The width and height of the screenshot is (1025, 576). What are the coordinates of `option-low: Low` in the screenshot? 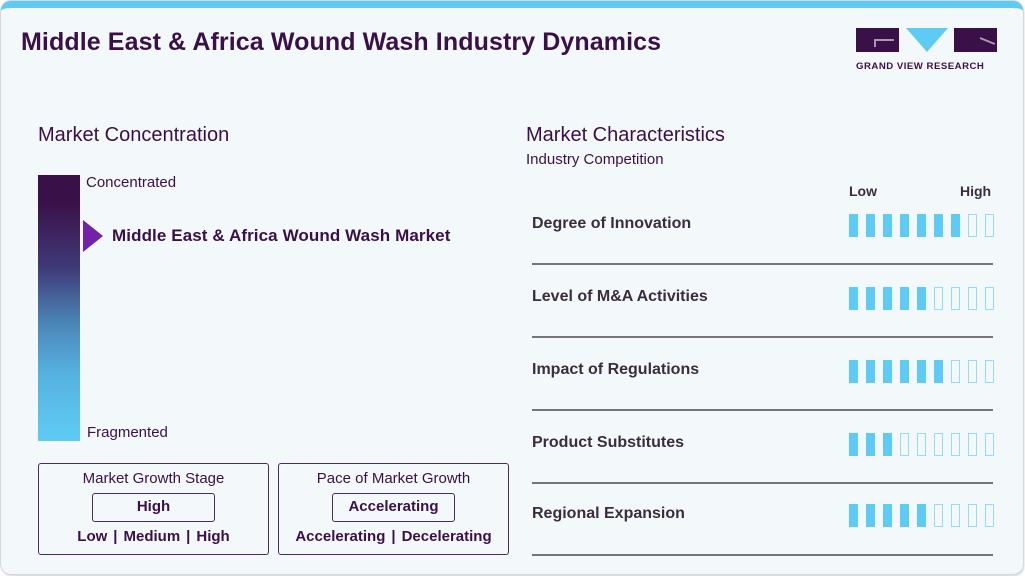 It's located at (92, 536).